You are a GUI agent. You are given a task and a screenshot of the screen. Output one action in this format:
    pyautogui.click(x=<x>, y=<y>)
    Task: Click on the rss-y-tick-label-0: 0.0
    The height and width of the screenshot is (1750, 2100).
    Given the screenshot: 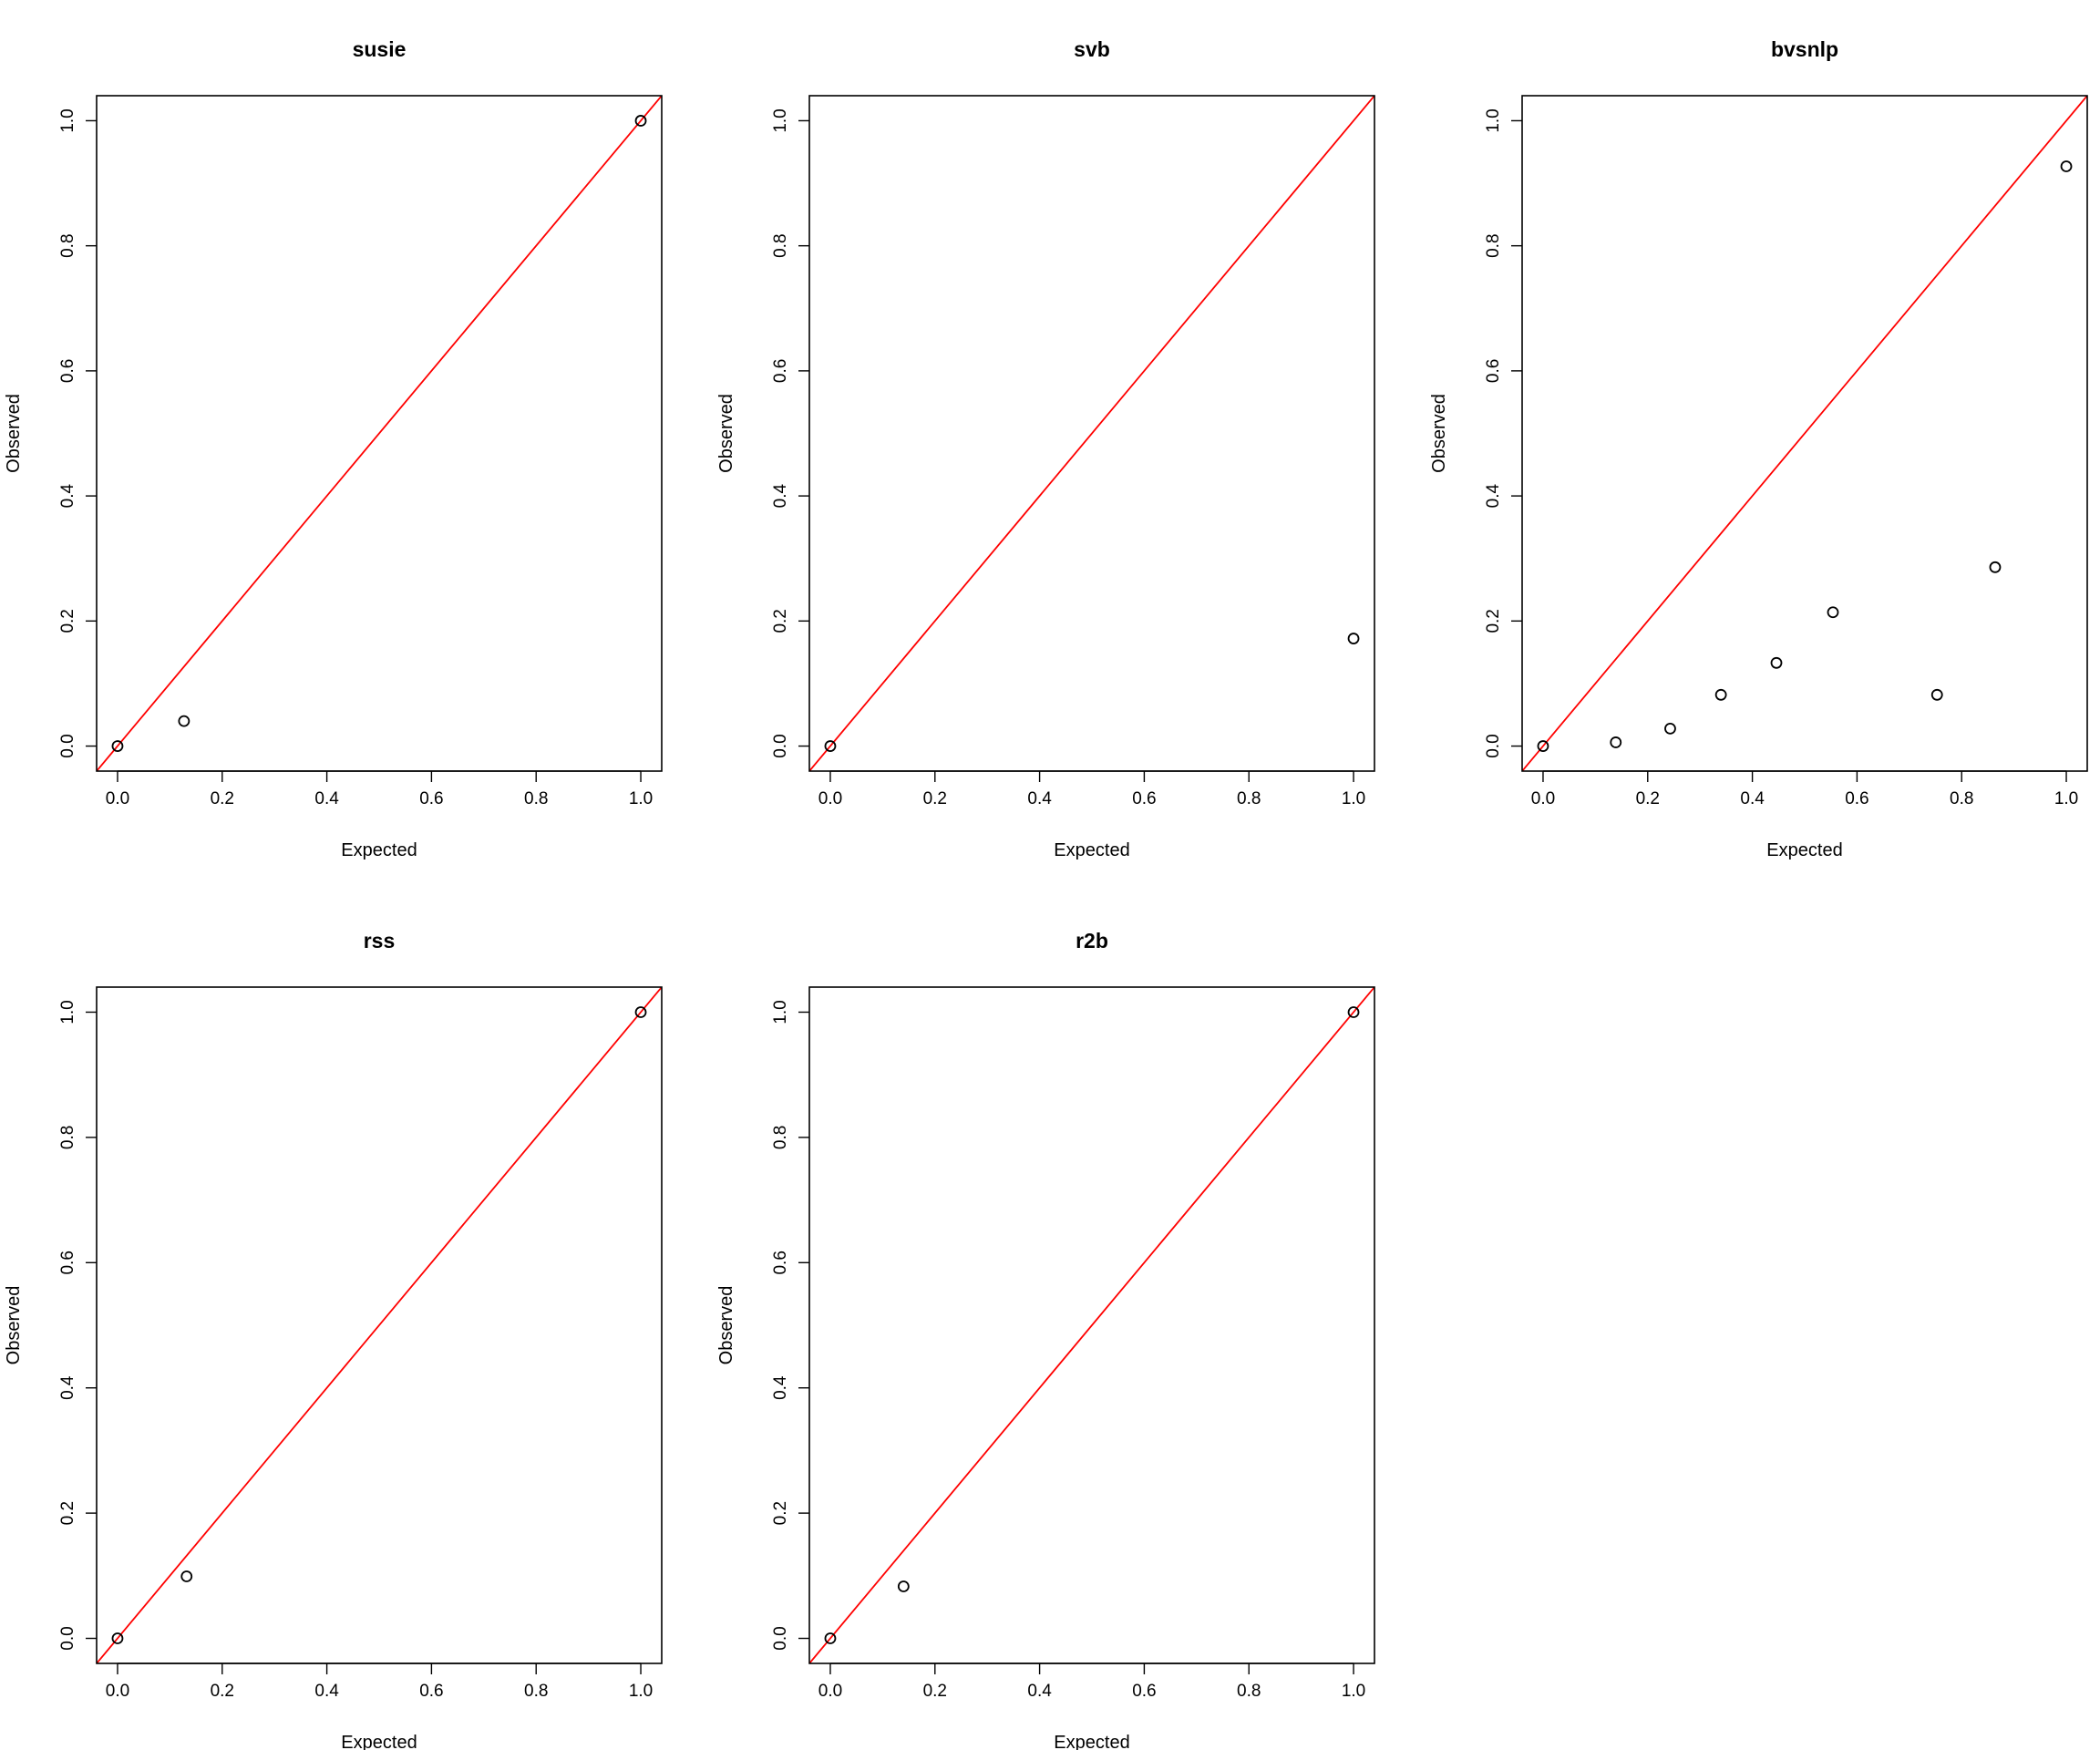 What is the action you would take?
    pyautogui.click(x=68, y=1638)
    